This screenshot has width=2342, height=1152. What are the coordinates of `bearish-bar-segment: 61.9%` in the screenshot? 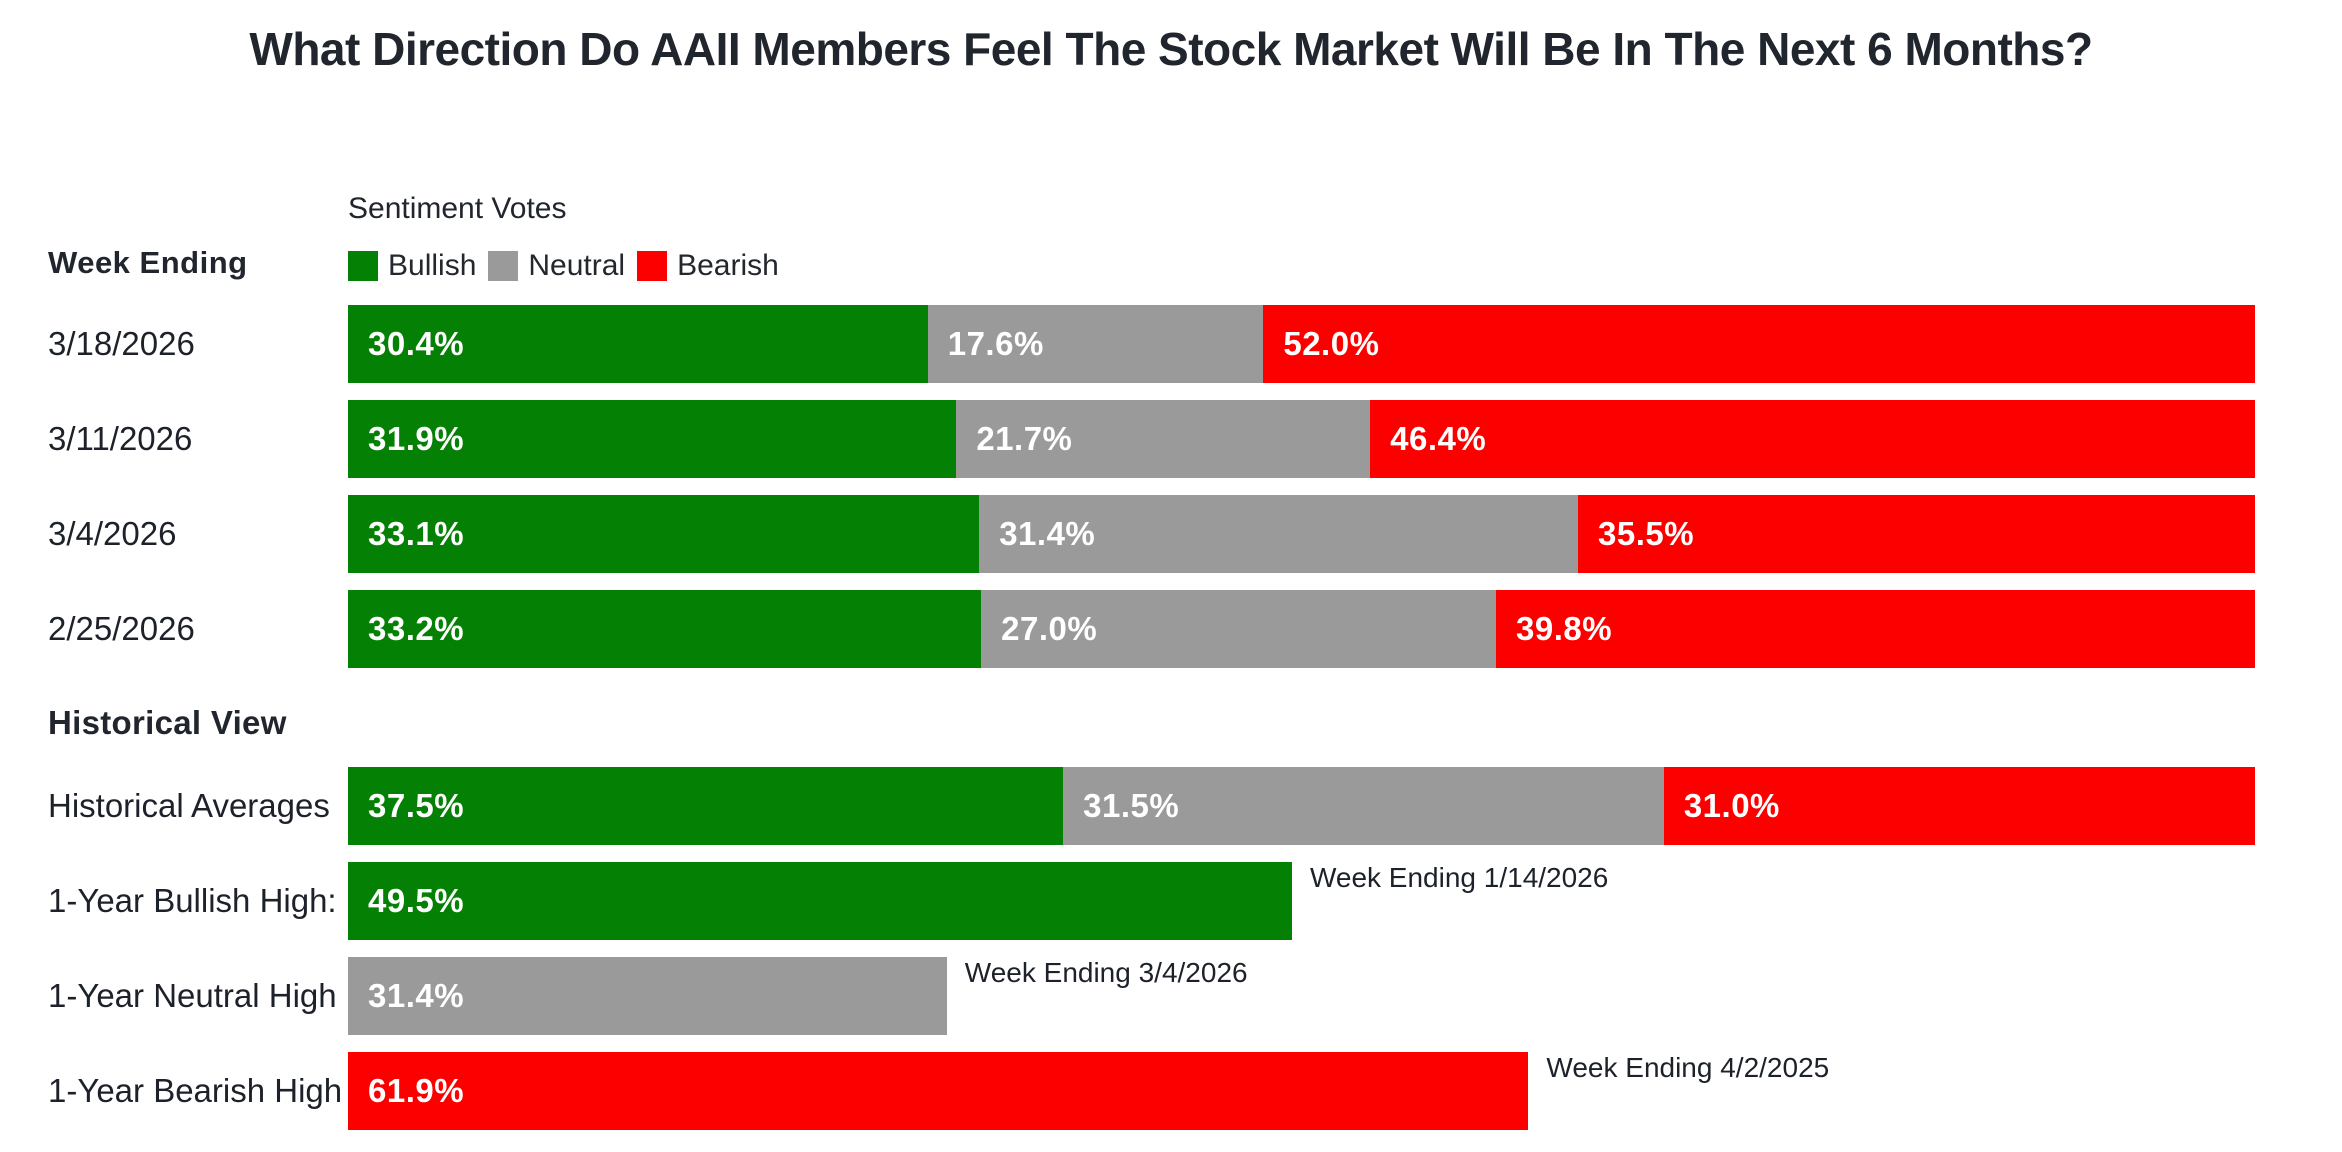 It's located at (938, 1091).